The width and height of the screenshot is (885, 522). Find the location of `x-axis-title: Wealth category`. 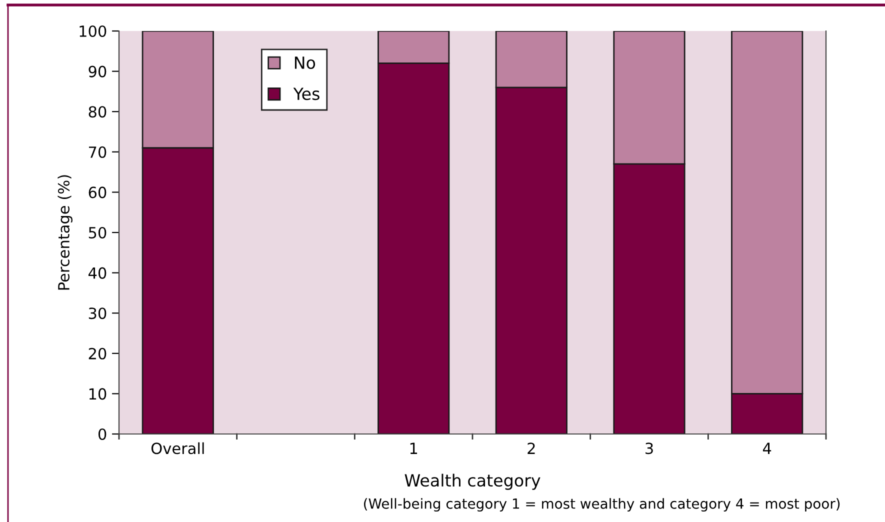

x-axis-title: Wealth category is located at coordinates (472, 482).